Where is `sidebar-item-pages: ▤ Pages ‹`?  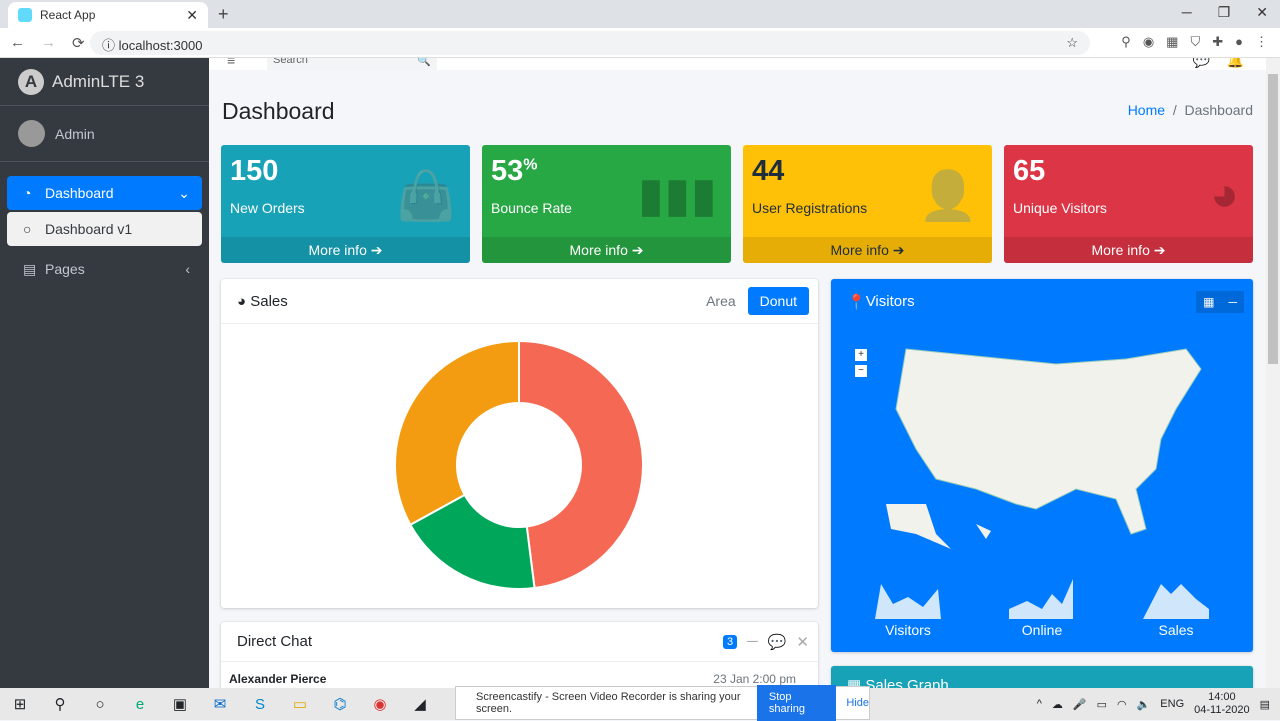 sidebar-item-pages: ▤ Pages ‹ is located at coordinates (104, 269).